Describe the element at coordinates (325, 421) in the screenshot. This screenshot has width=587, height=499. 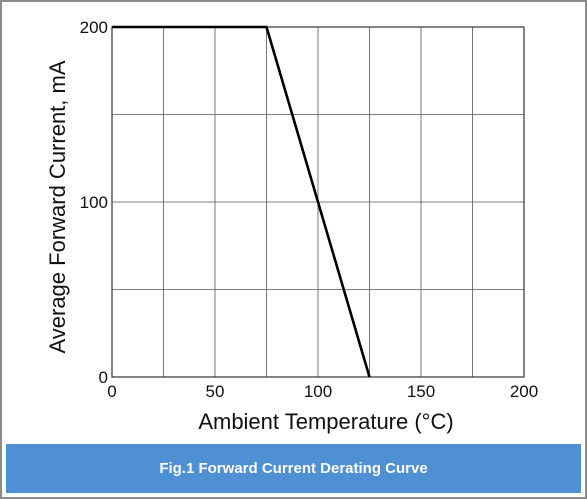
I see `x-axis-title: Ambient Temperature (°C)` at that location.